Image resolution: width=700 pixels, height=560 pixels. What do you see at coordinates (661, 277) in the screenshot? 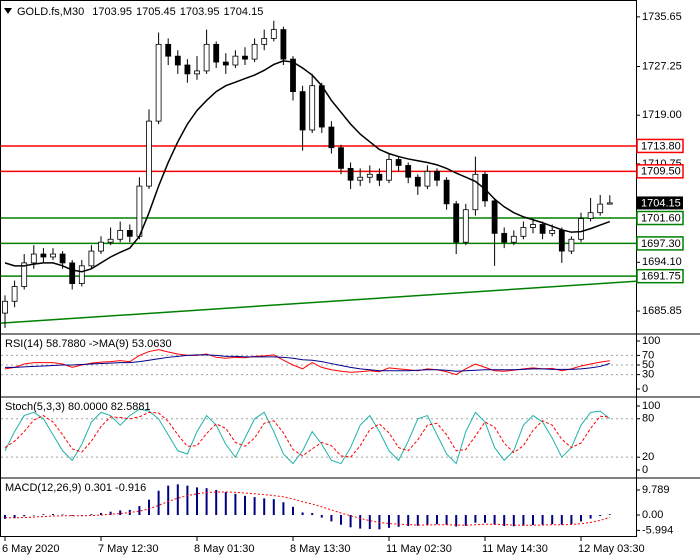
I see `level-label: 1691.75` at bounding box center [661, 277].